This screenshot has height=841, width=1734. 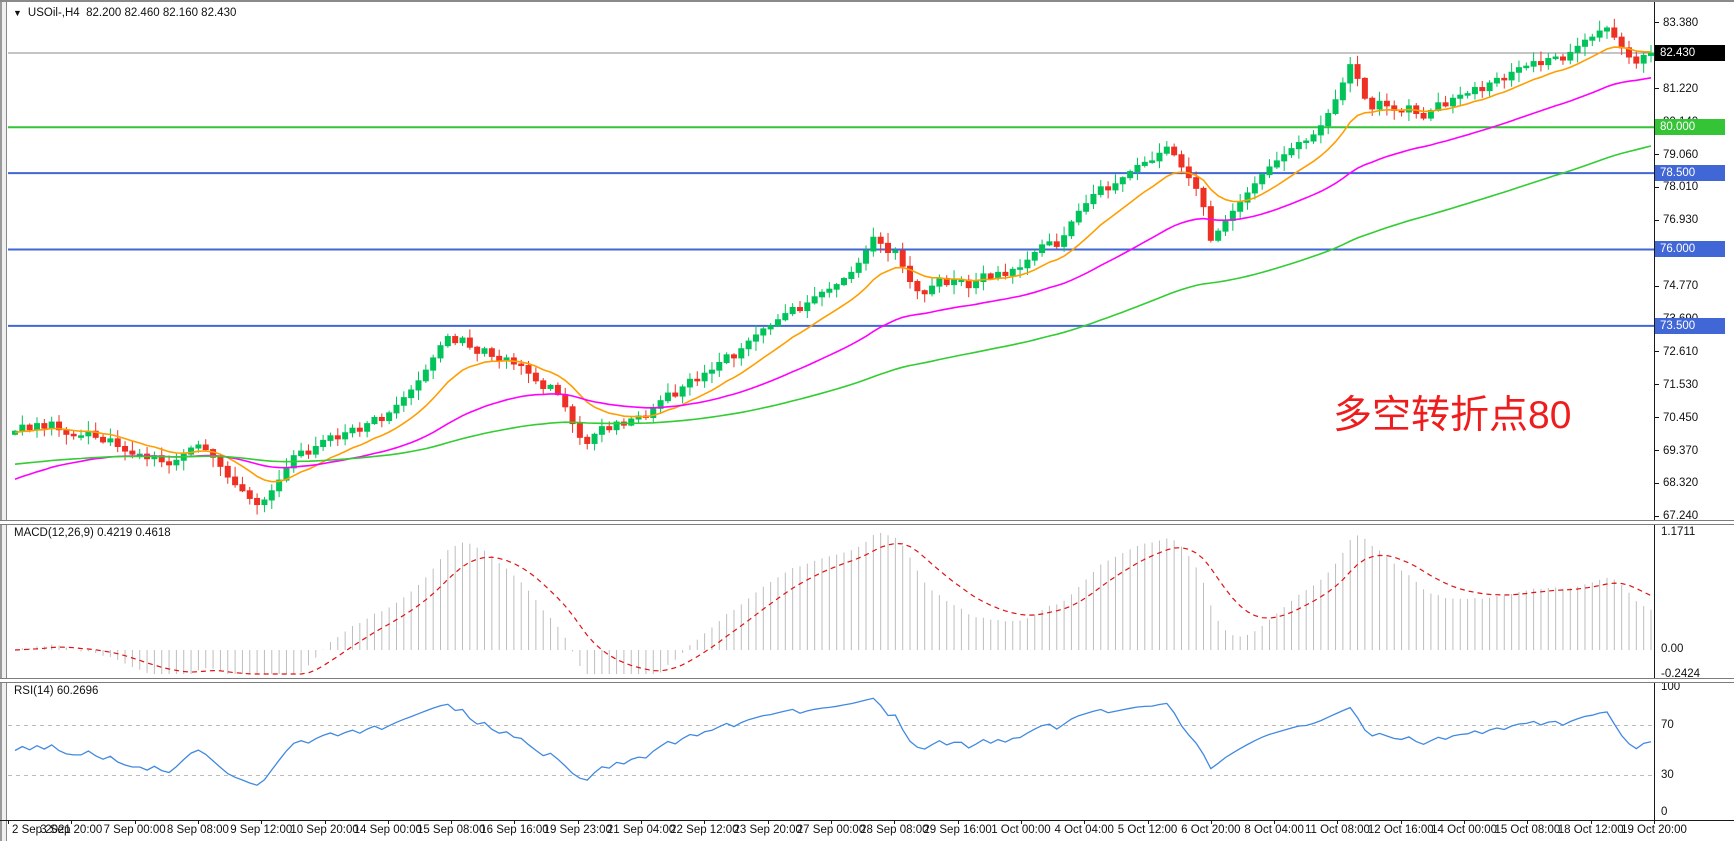 I want to click on time-label-7: 15 Sep 08:00, so click(x=451, y=830).